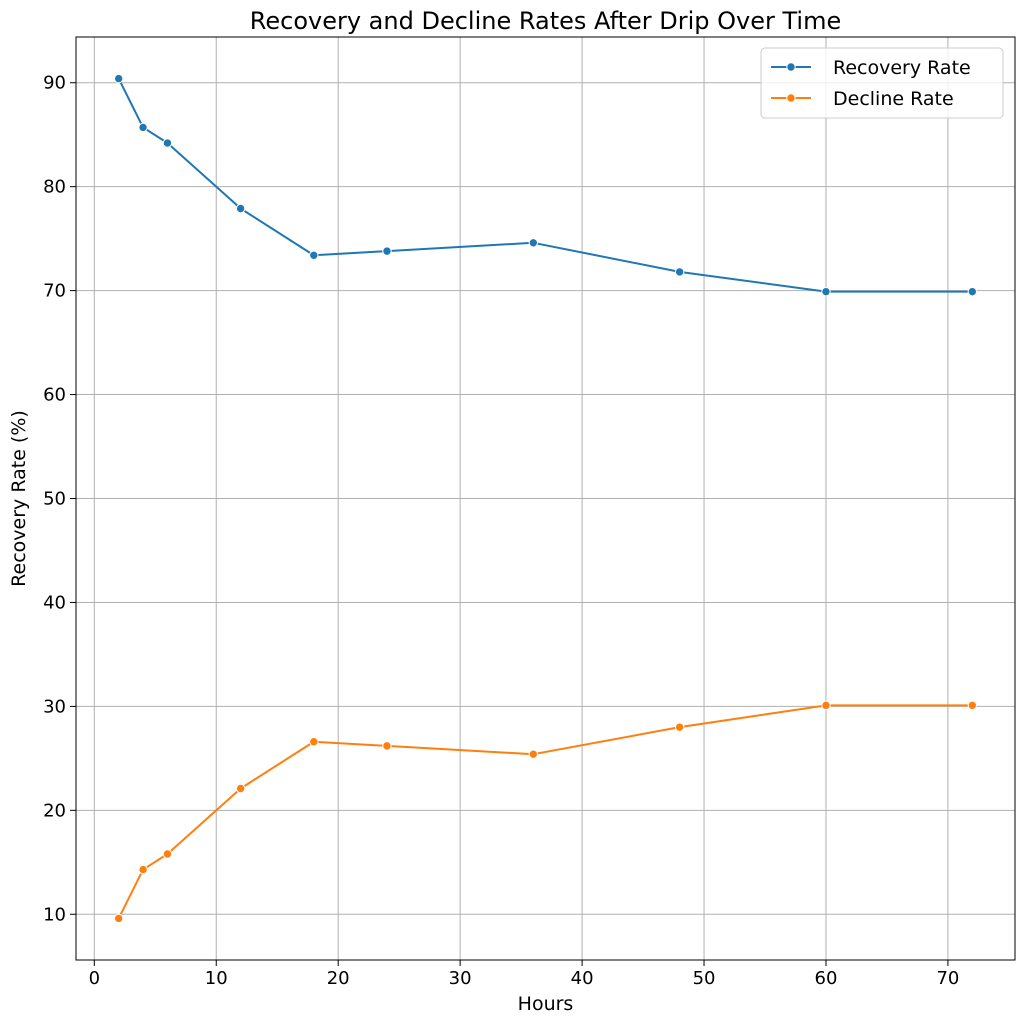 This screenshot has height=1029, width=1024. I want to click on y-tick-label: 50, so click(54, 499).